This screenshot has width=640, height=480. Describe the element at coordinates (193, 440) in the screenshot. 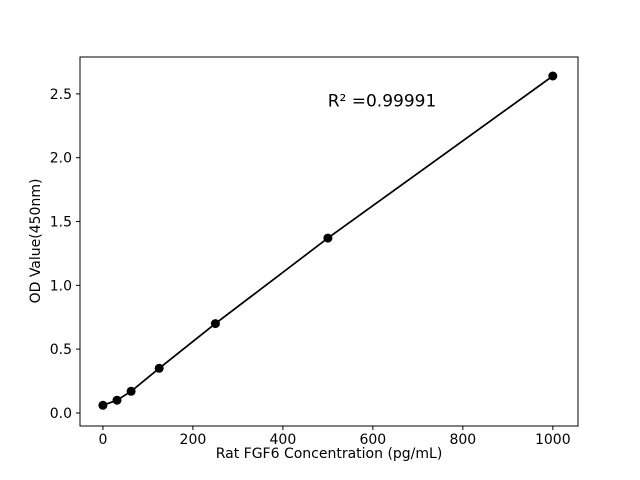

I see `x-tick-label: 200` at that location.